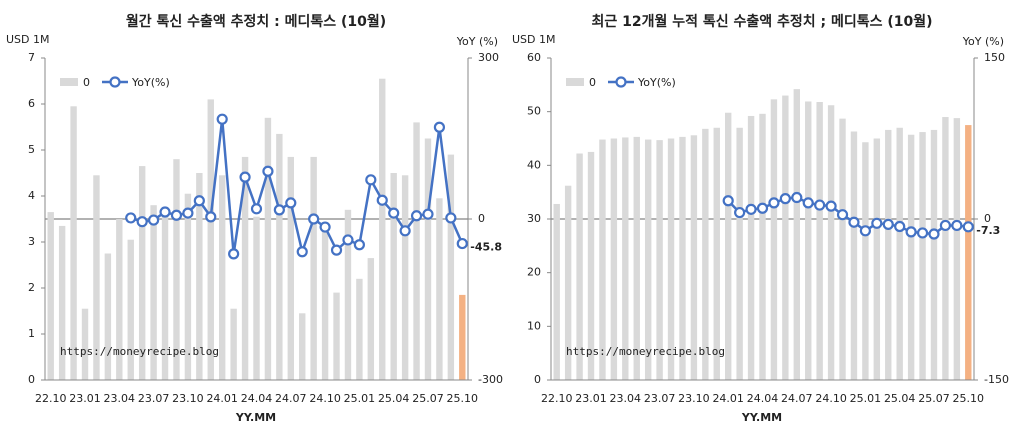  I want to click on y-tick-label: 3, so click(31, 241).